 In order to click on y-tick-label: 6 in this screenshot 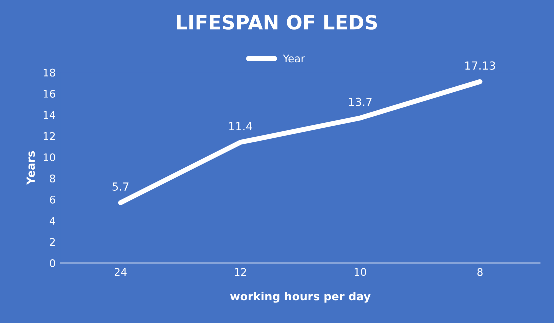, I will do `click(53, 200)`.